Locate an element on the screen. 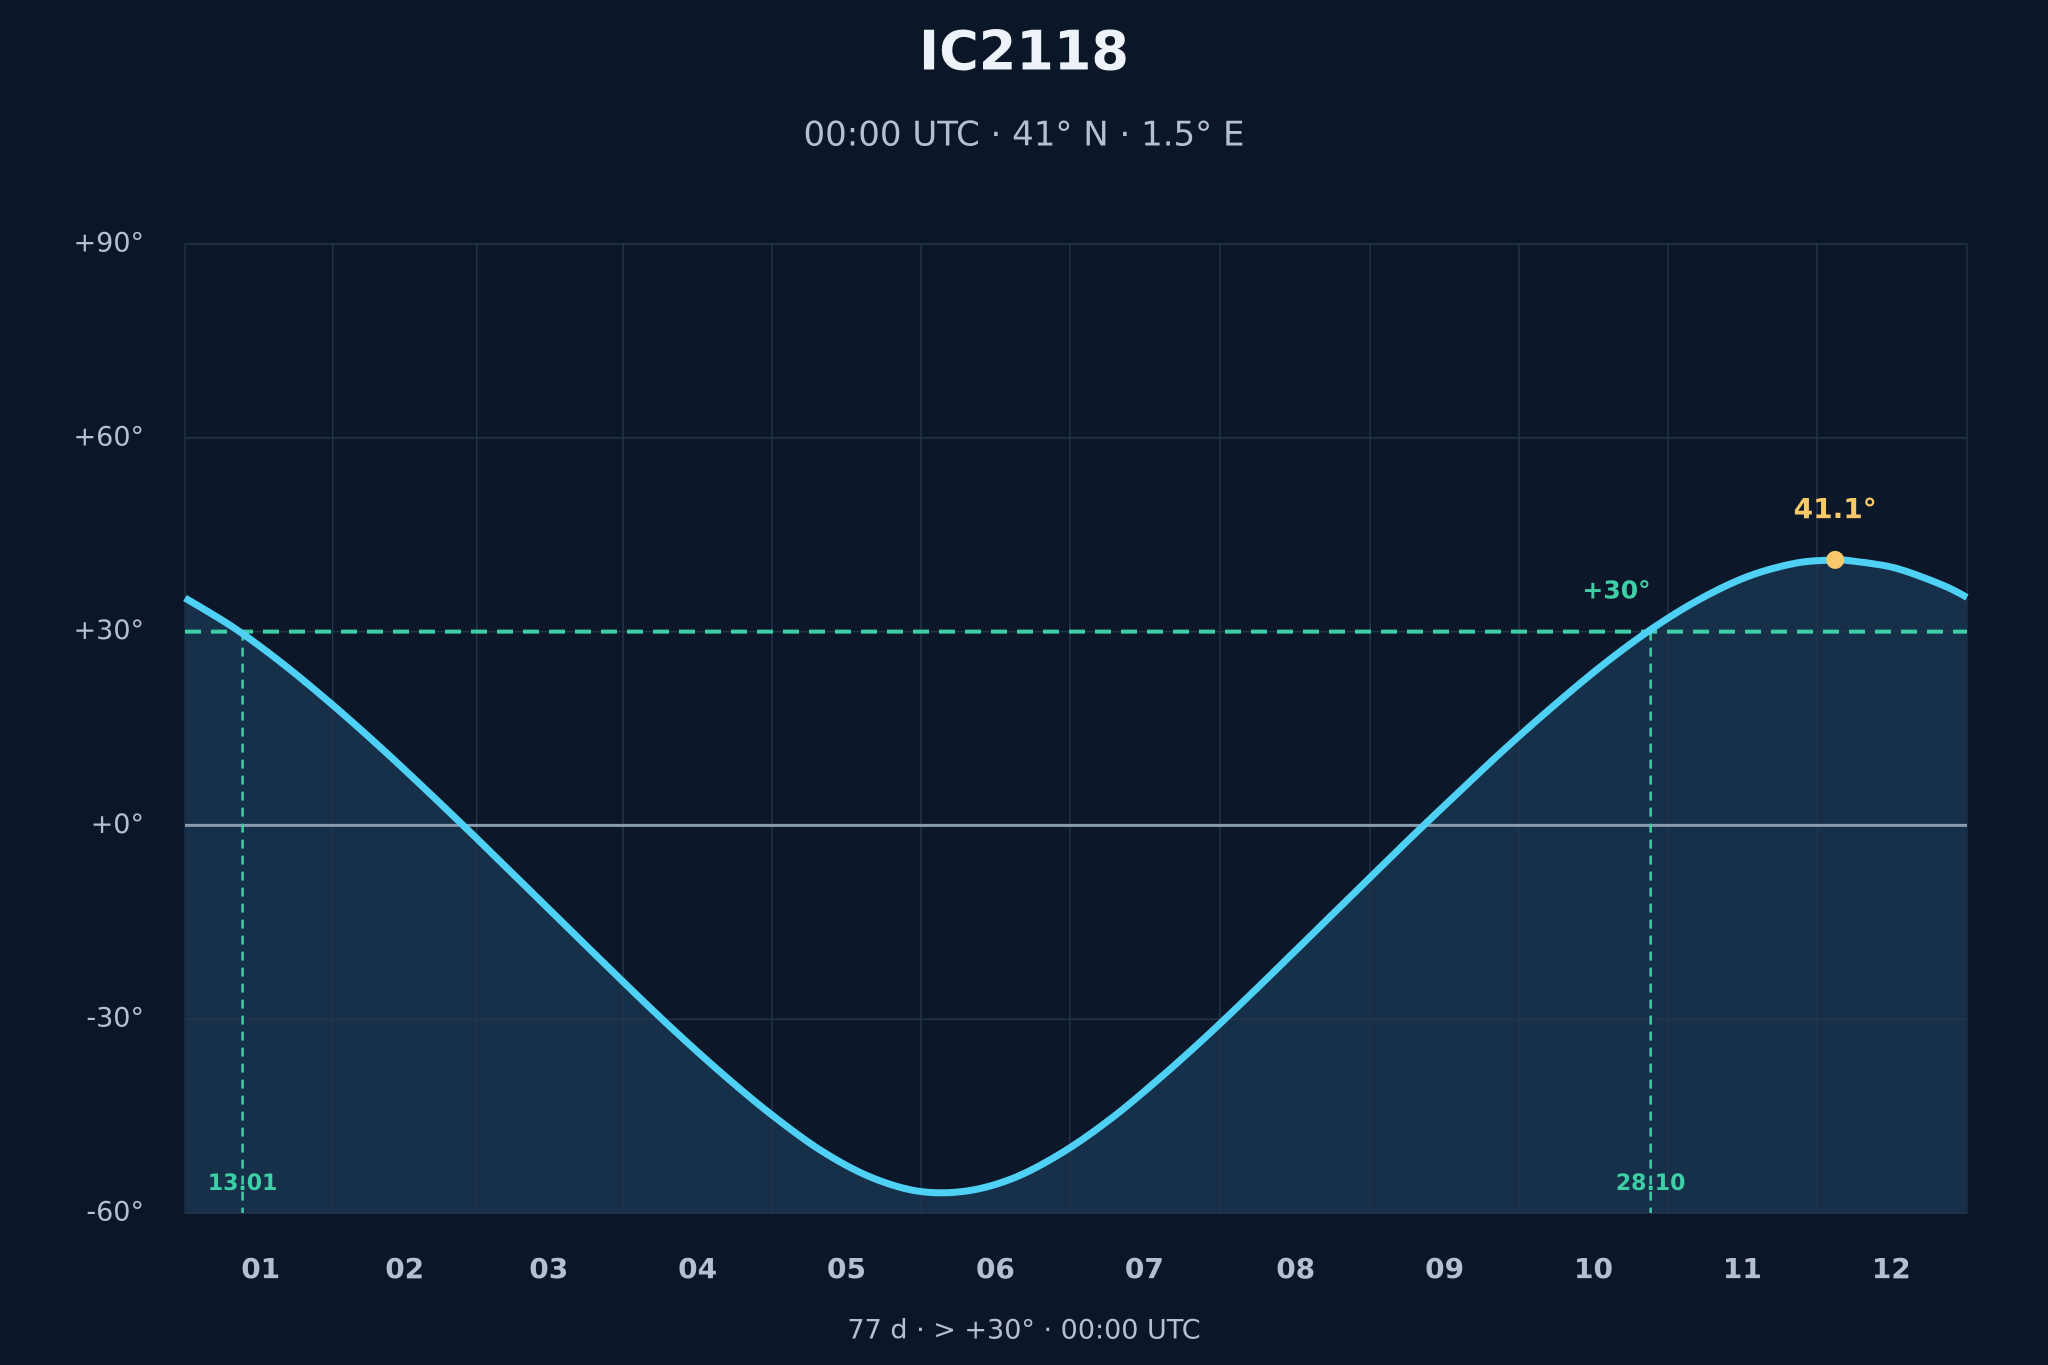 The width and height of the screenshot is (2048, 1365). y-tick-label: -30° is located at coordinates (115, 1018).